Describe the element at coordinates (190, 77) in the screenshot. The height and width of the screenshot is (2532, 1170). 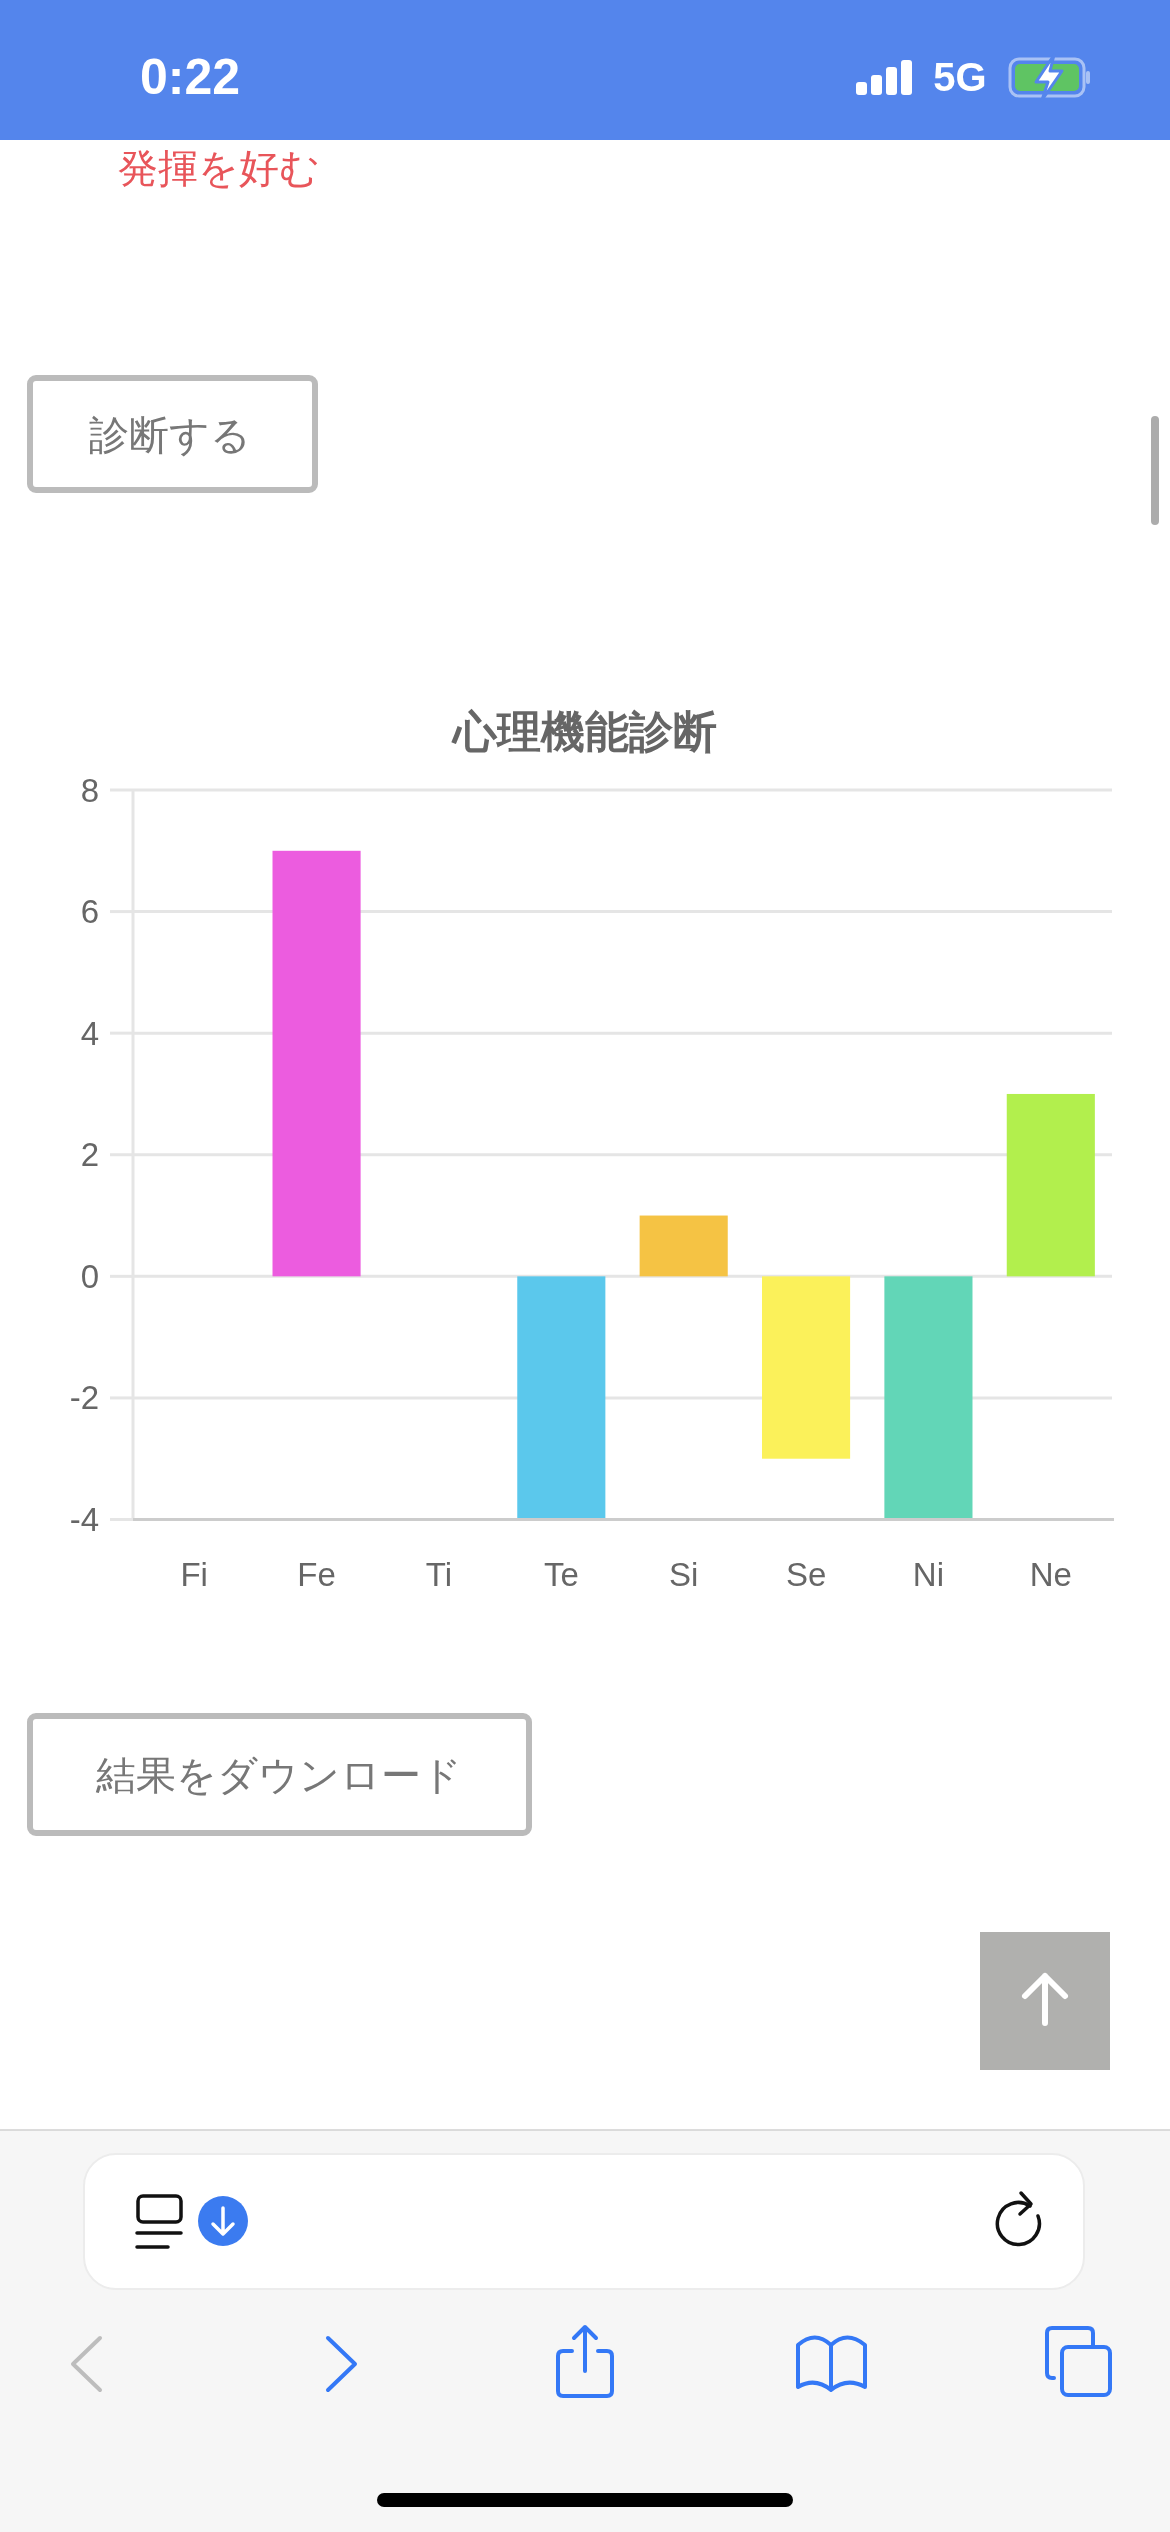
I see `text: 0:22` at that location.